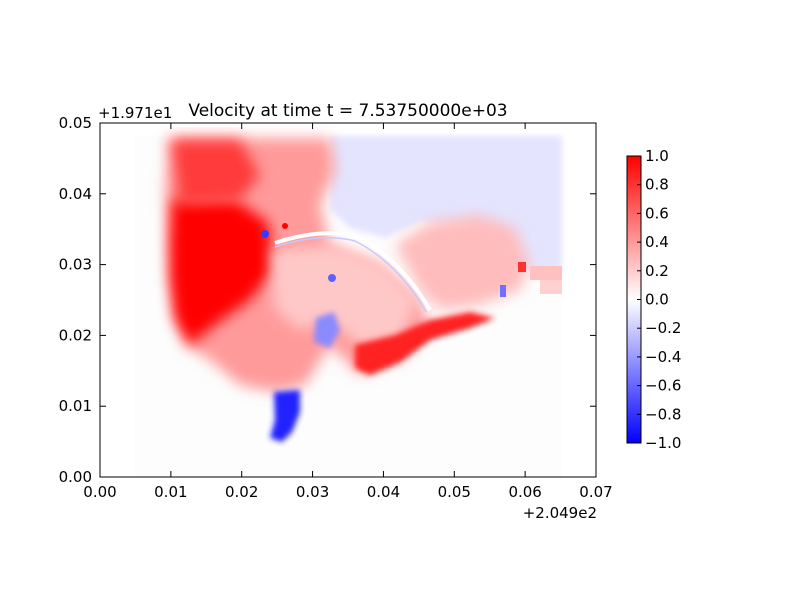 This screenshot has width=800, height=600. Describe the element at coordinates (327, 330) in the screenshot. I see `region-central-eddy` at that location.